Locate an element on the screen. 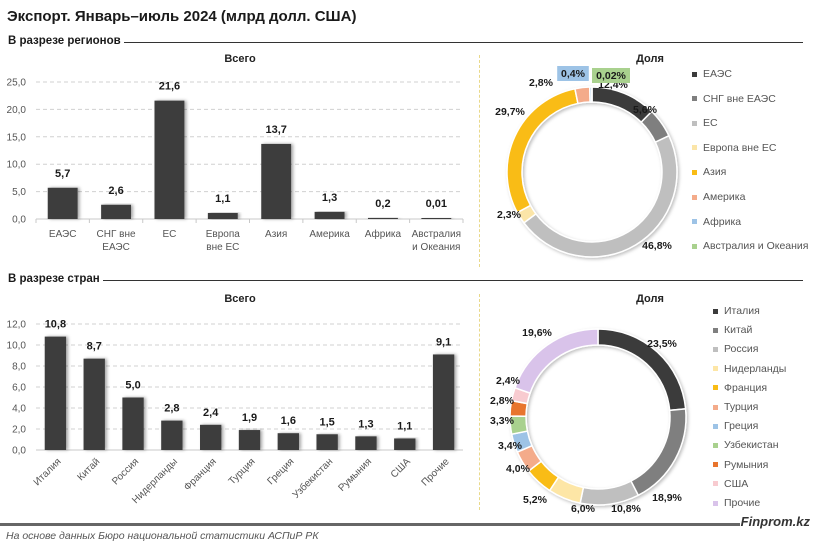  y-tick-label: 12,0 is located at coordinates (17, 325).